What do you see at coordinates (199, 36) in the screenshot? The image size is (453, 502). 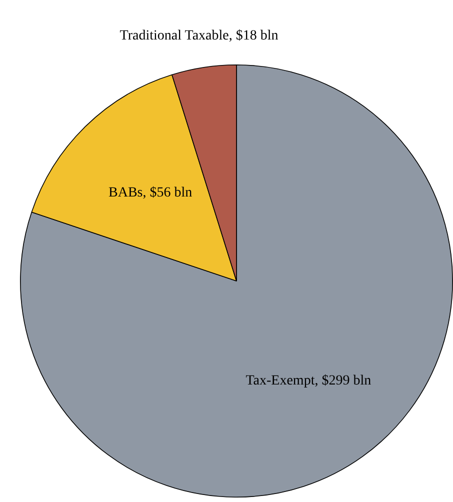 I see `slice-label: Traditional Taxable, $18 bln` at bounding box center [199, 36].